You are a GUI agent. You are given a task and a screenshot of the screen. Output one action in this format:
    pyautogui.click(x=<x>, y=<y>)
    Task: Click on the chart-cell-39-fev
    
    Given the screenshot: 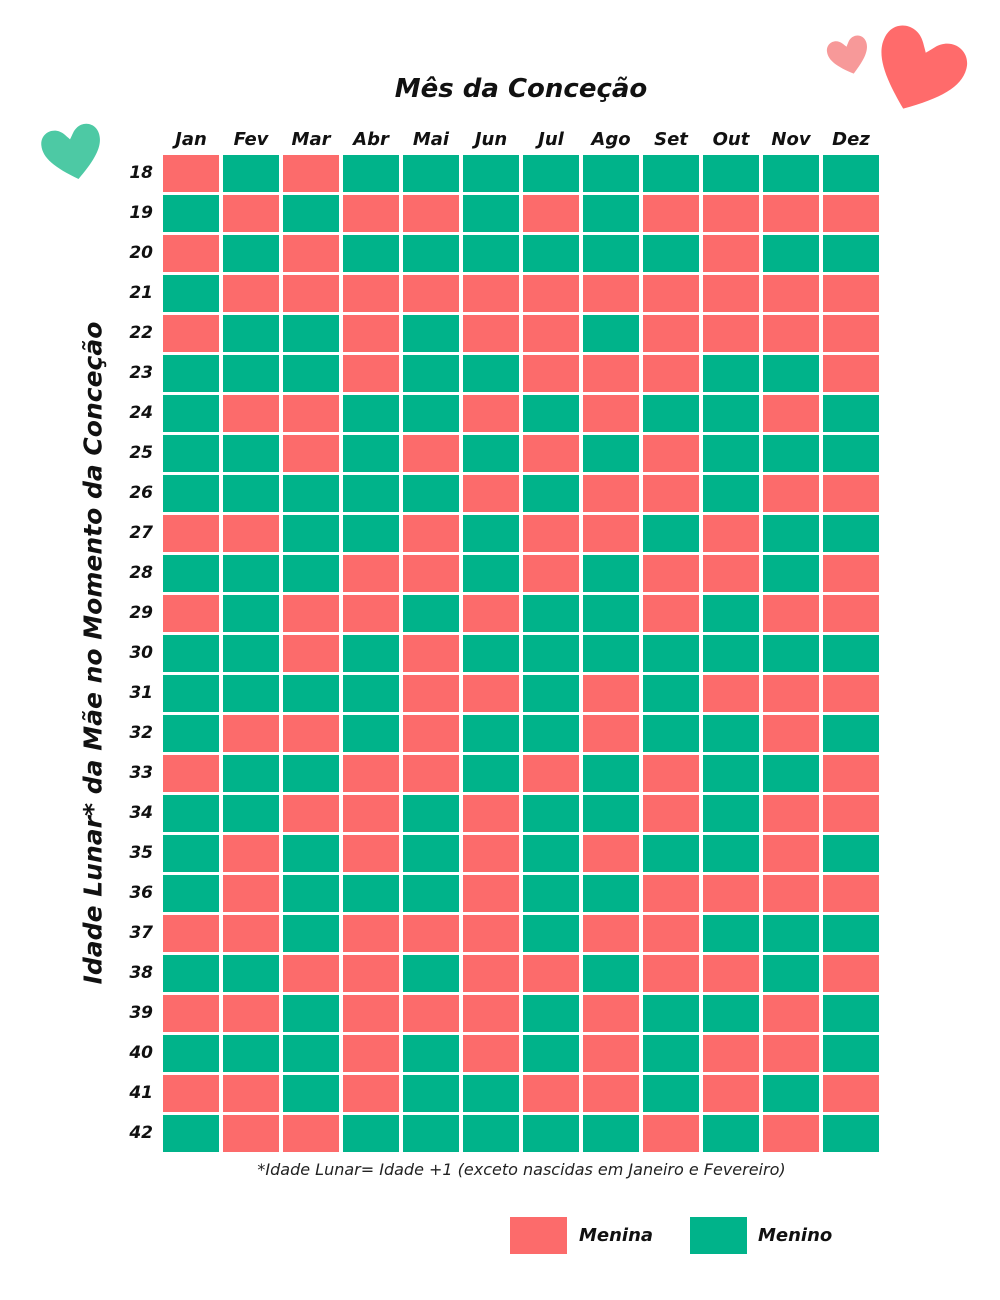 What is the action you would take?
    pyautogui.click(x=251, y=1013)
    